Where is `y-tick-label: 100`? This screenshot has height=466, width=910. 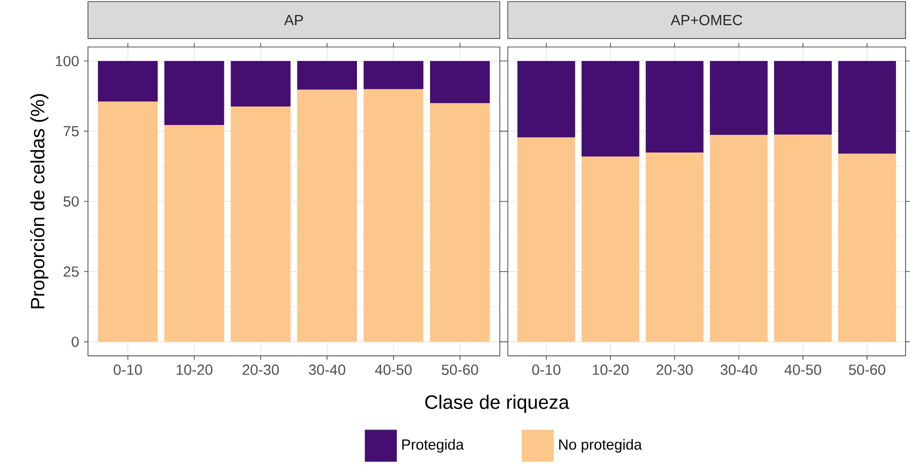 y-tick-label: 100 is located at coordinates (67, 61).